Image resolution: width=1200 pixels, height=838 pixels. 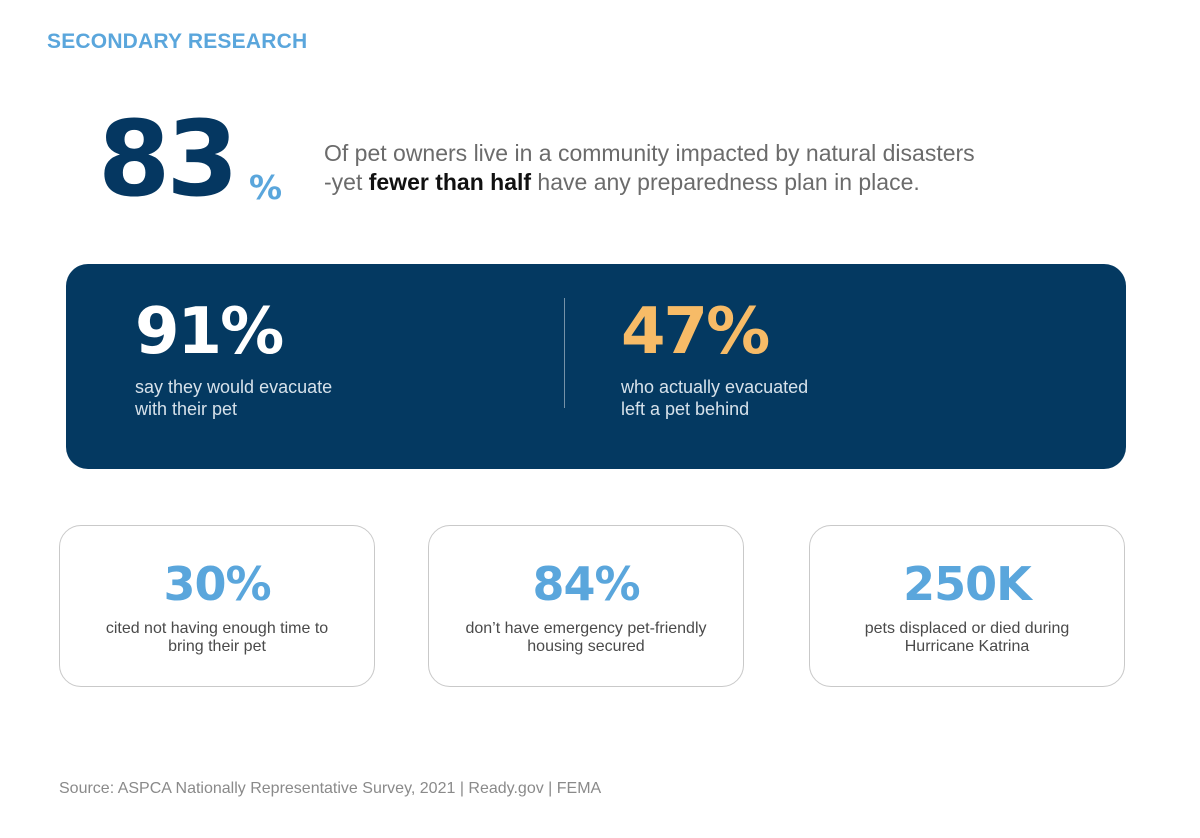 I want to click on hero-stat: 83 %, so click(x=193, y=159).